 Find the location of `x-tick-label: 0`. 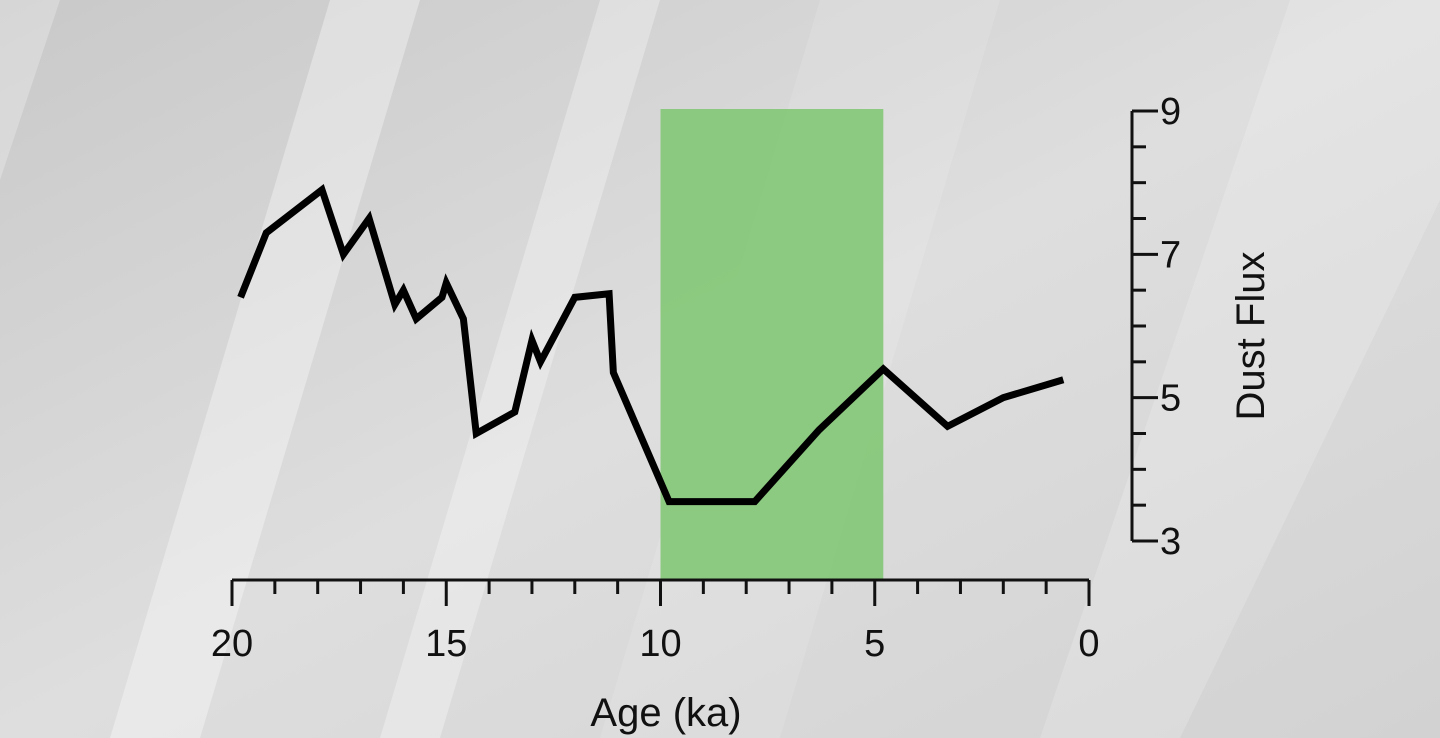

x-tick-label: 0 is located at coordinates (1088, 644).